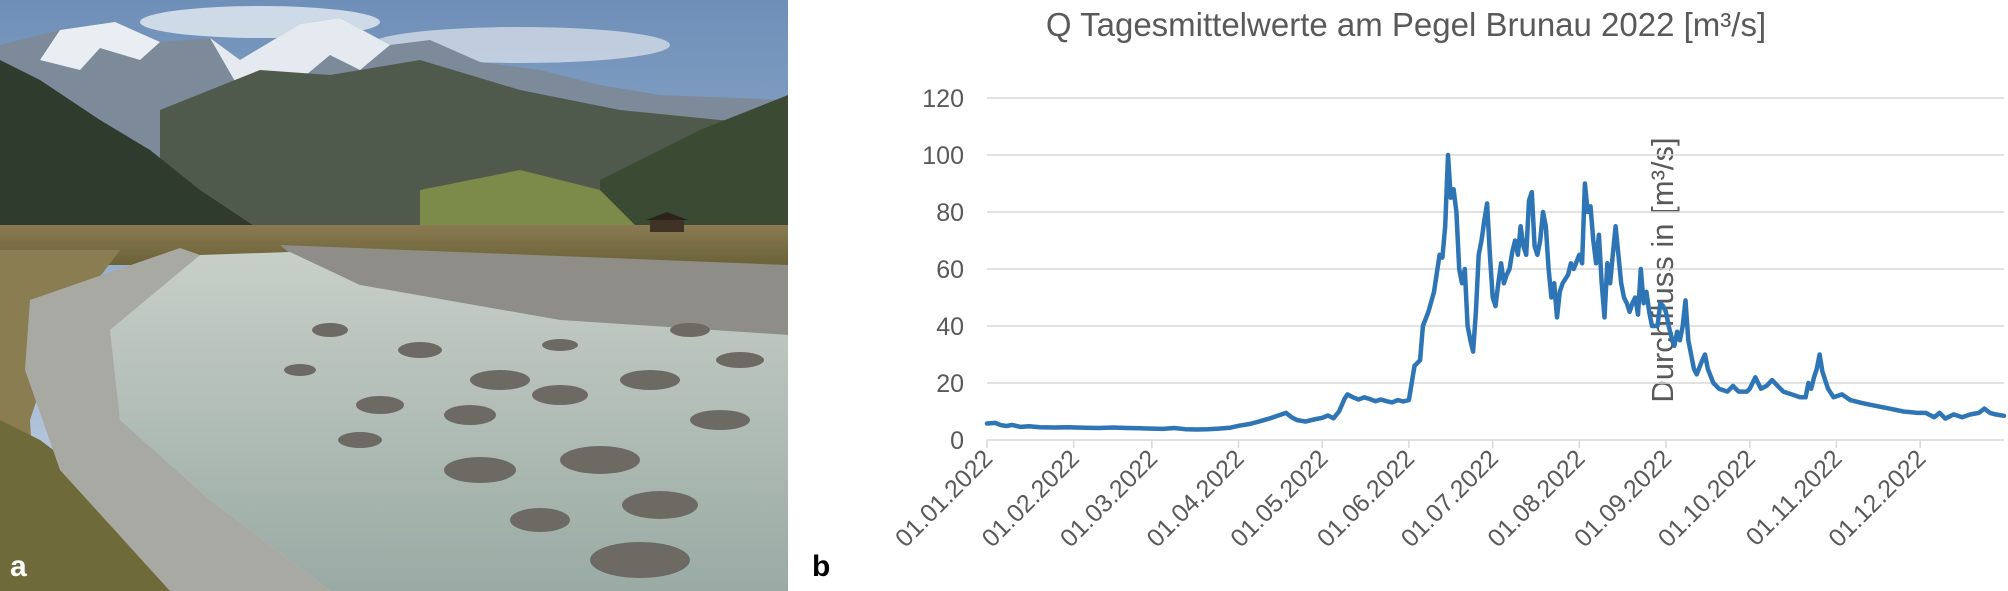 This screenshot has width=2008, height=591. I want to click on y-axis-label: Durchfluss in [m³/s], so click(1662, 269).